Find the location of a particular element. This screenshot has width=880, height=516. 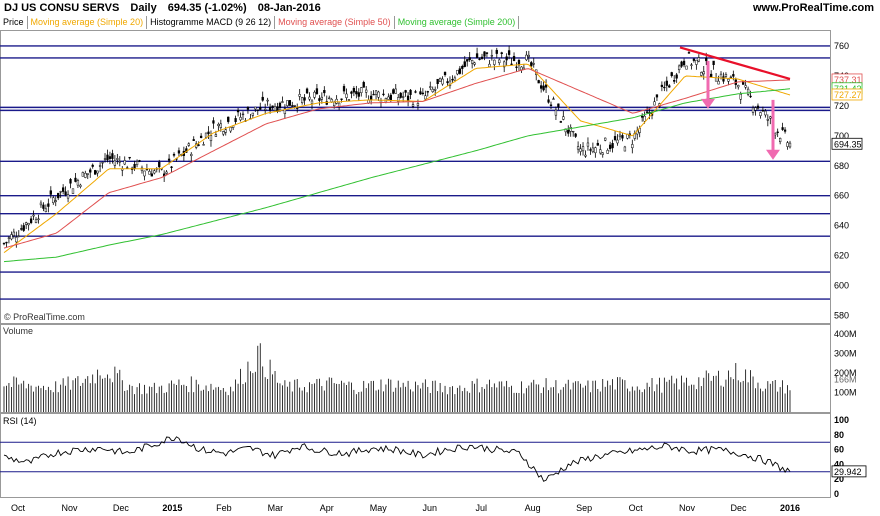

value-label-3: 694.35 is located at coordinates (848, 144).